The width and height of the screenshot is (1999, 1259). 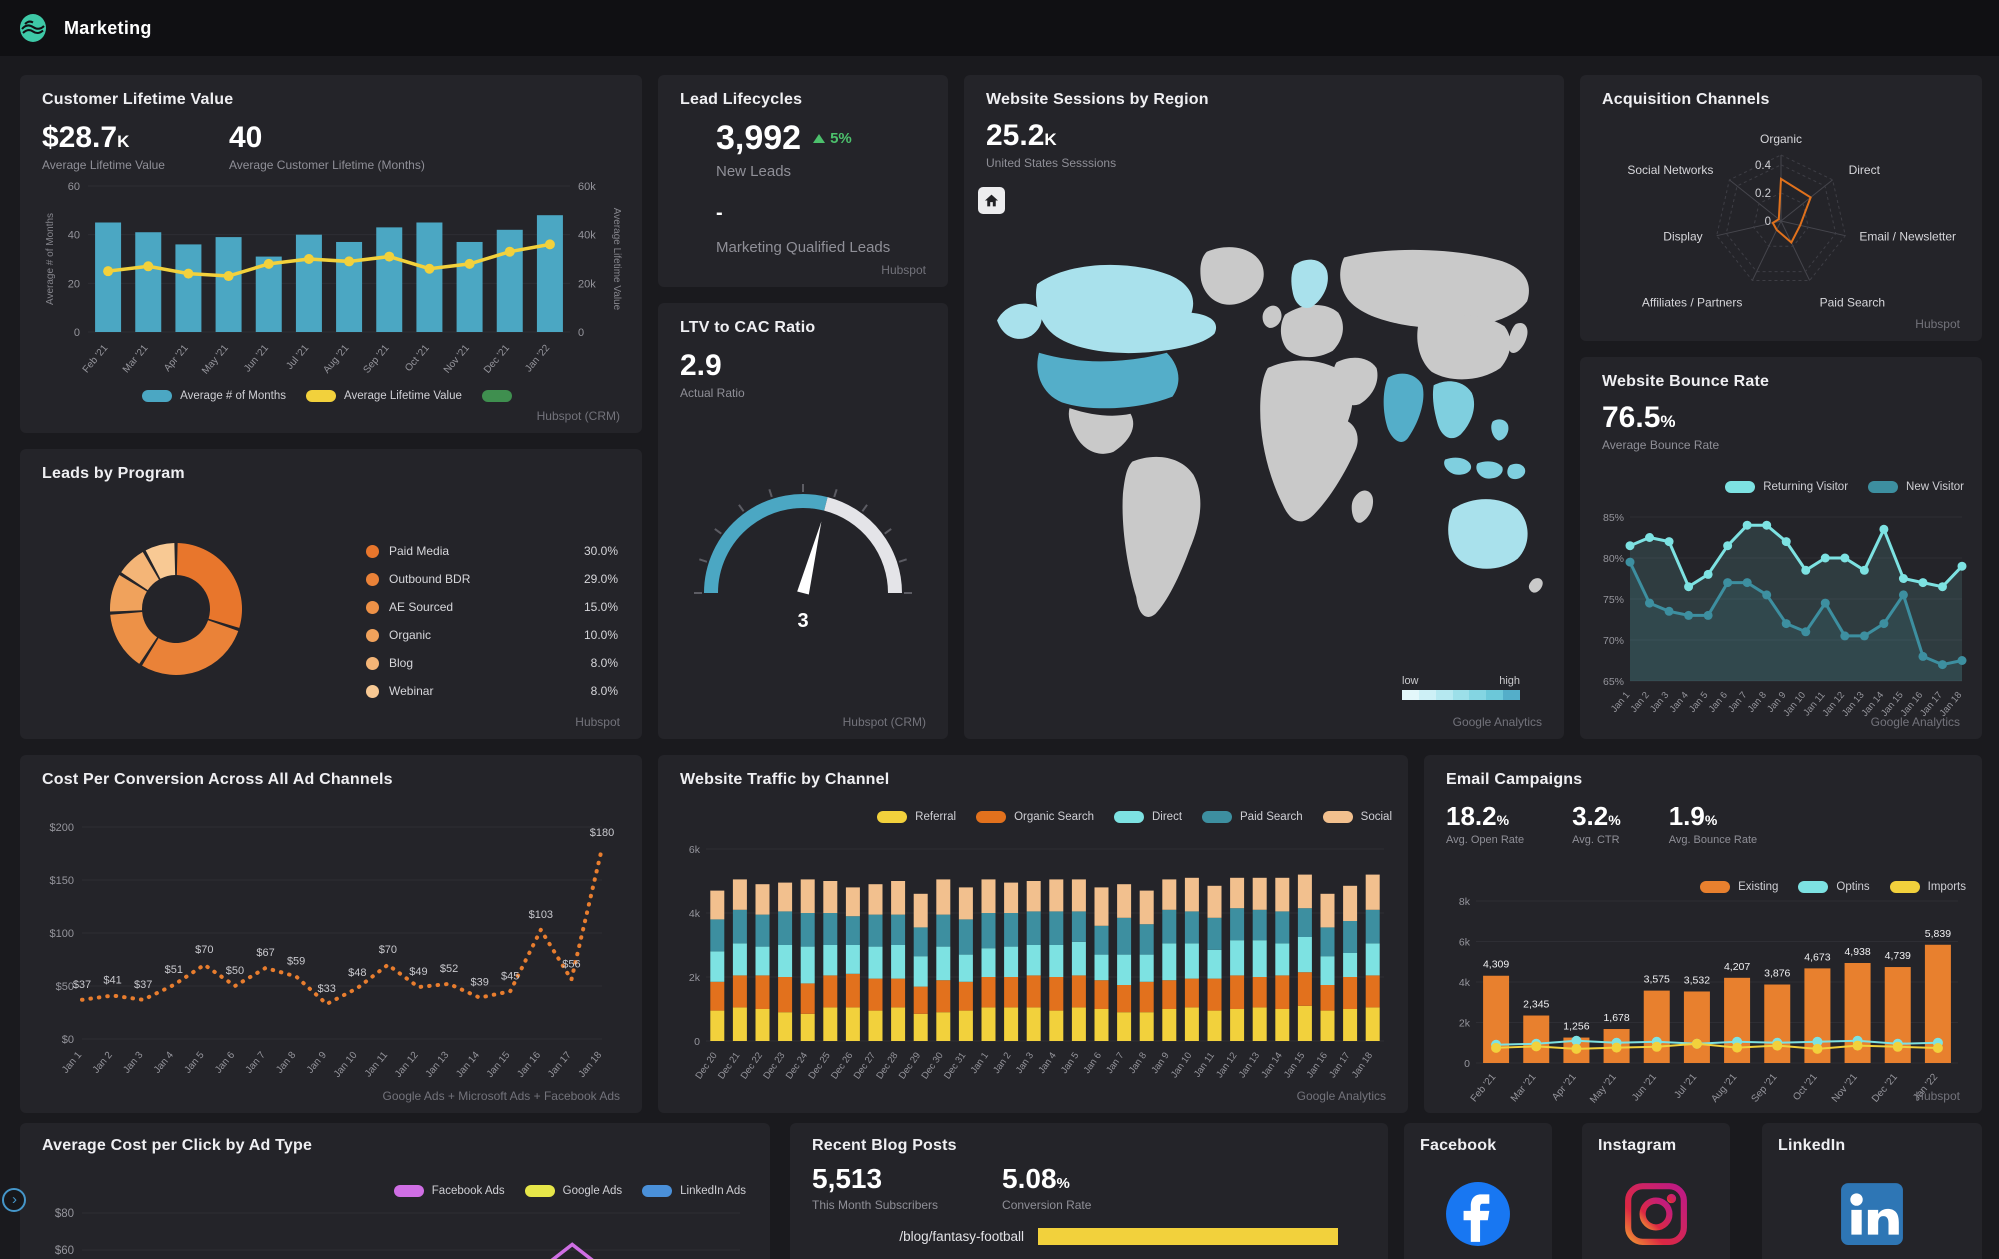 I want to click on sidebar-expand-button: ›, so click(x=14, y=1200).